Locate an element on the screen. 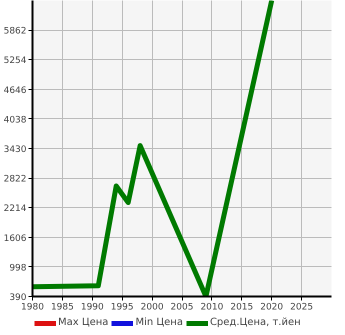 The width and height of the screenshot is (345, 335). x-tick-label: 2015 is located at coordinates (242, 307).